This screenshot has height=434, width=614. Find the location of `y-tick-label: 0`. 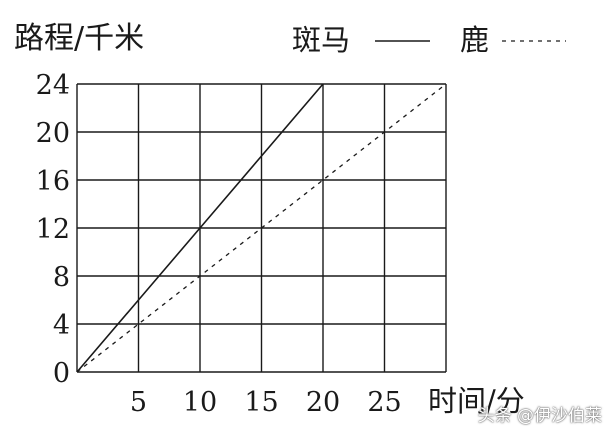

y-tick-label: 0 is located at coordinates (61, 373).